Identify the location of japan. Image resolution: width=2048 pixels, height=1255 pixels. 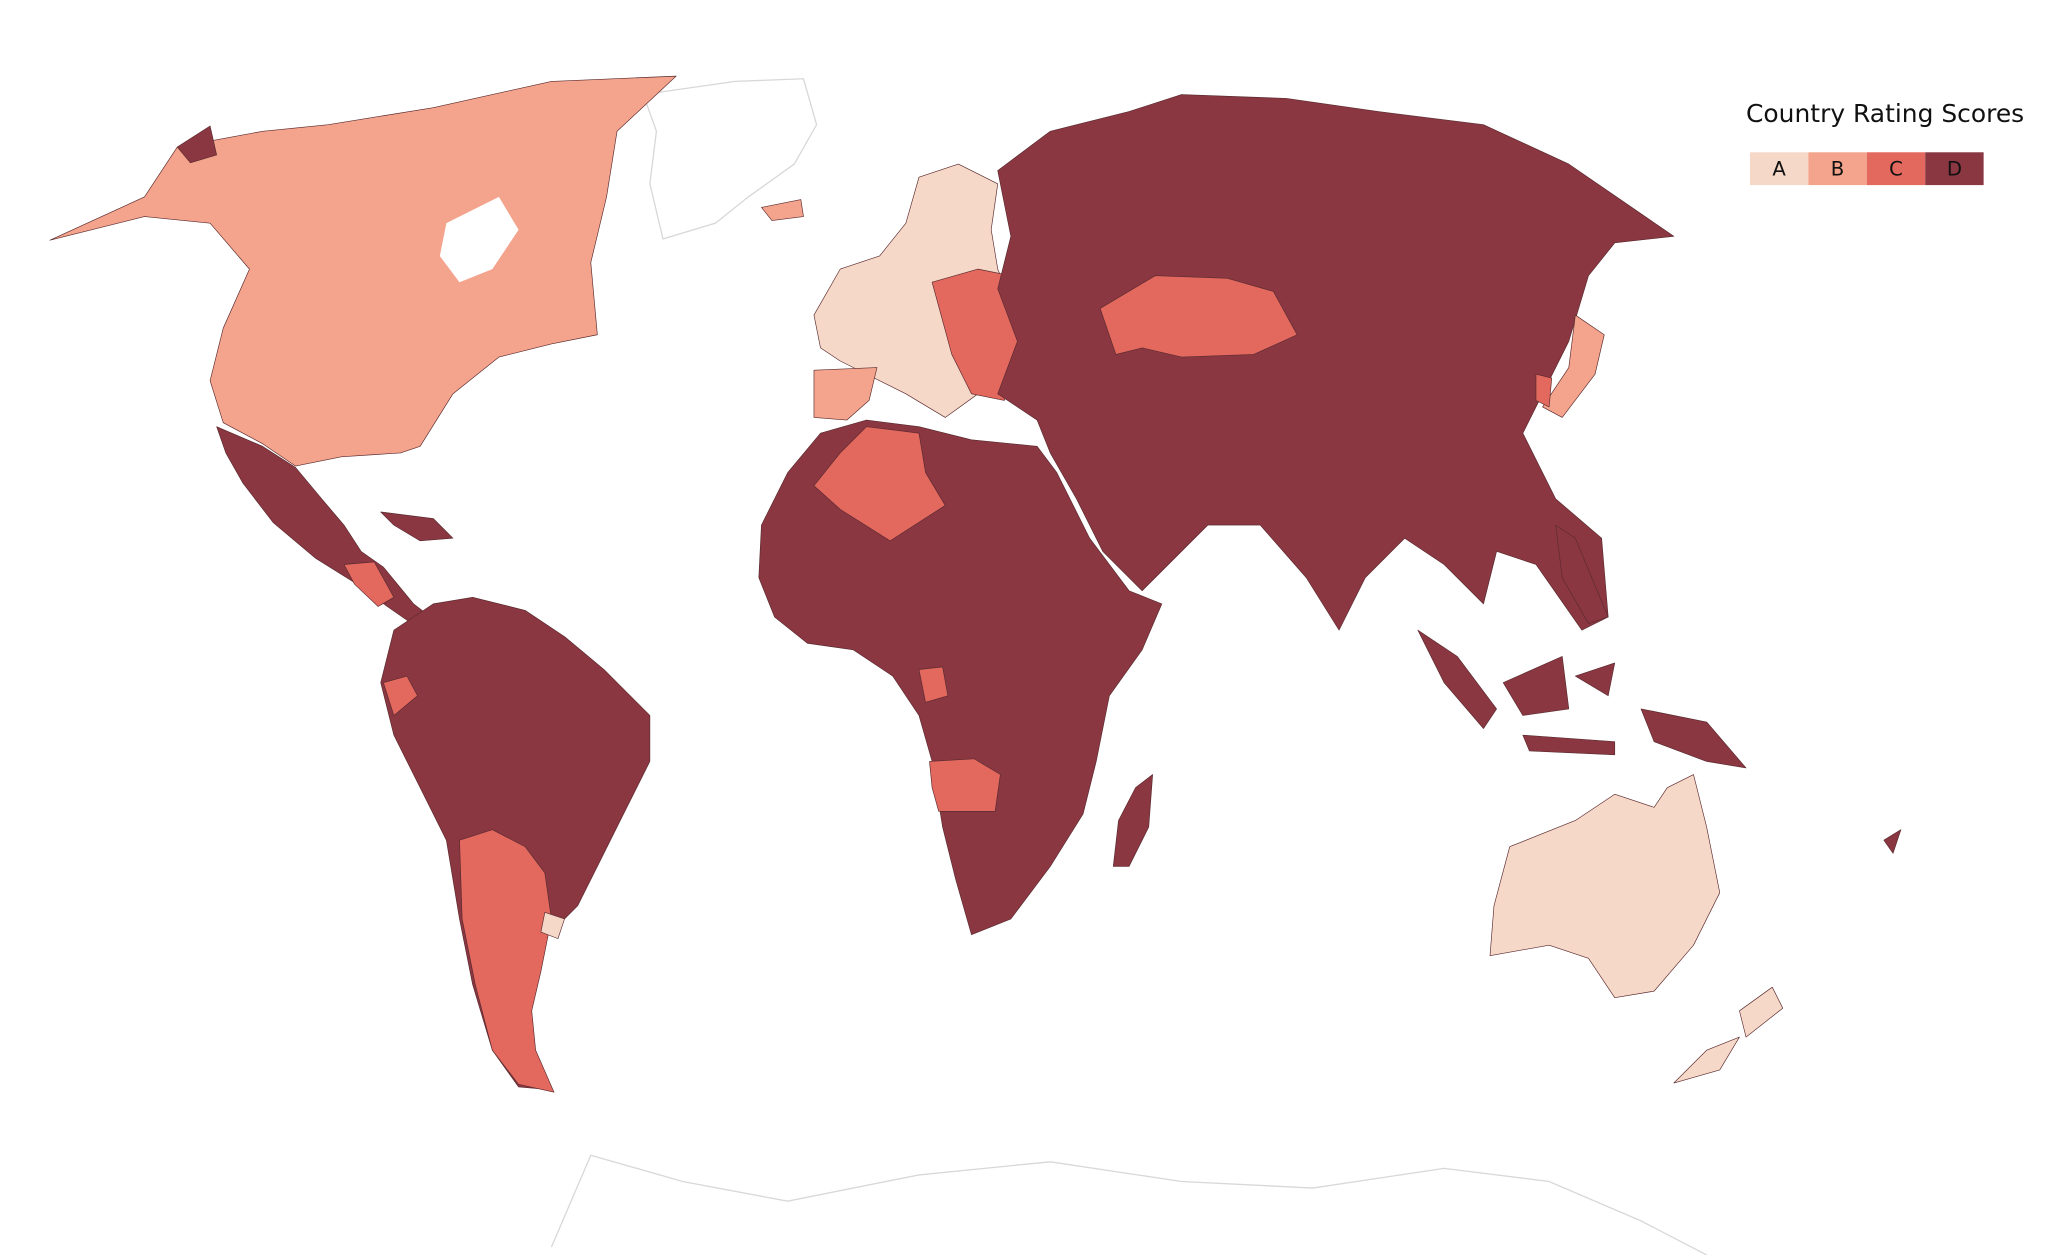
(1573, 366).